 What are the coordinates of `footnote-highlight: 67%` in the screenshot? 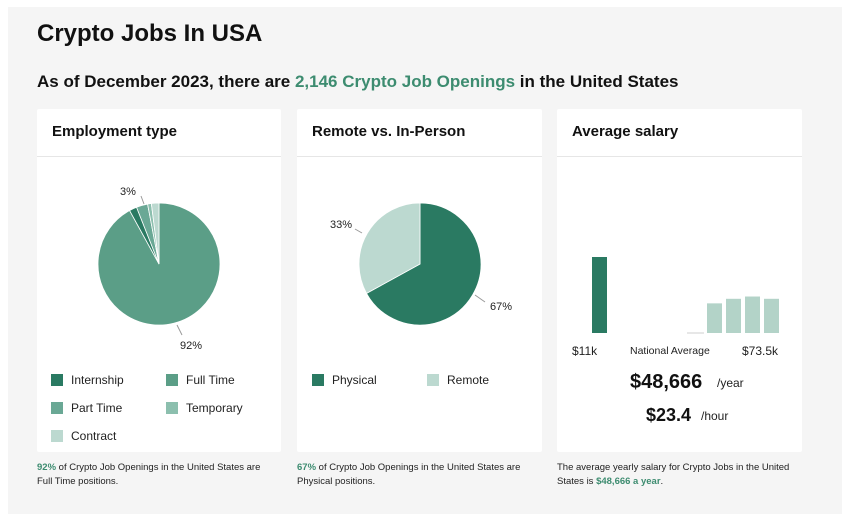 It's located at (307, 467).